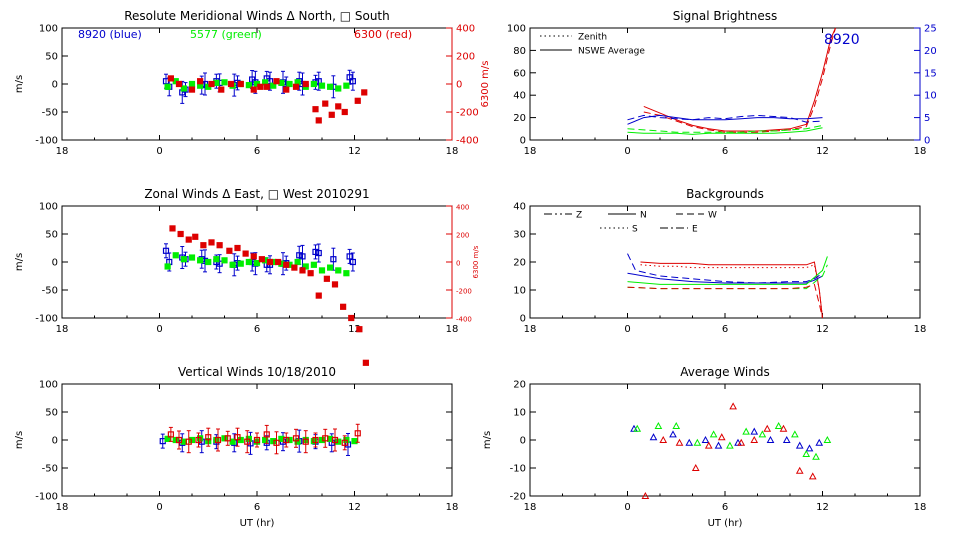 The image size is (960, 540). Describe the element at coordinates (226, 34) in the screenshot. I see `legend-entry: 5577 (green)` at that location.